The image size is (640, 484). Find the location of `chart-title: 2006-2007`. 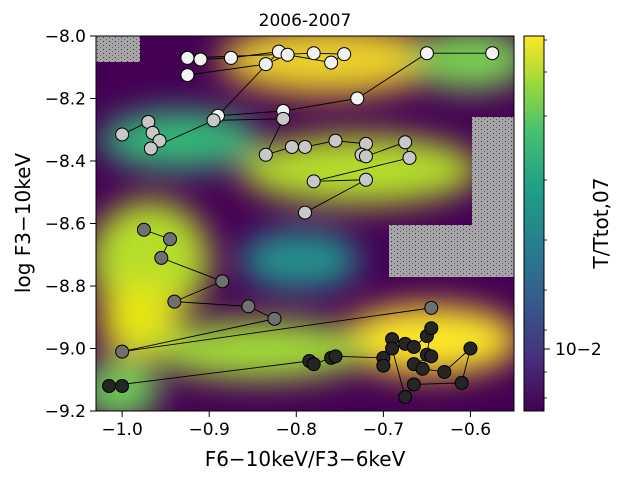

chart-title: 2006-2007 is located at coordinates (305, 21).